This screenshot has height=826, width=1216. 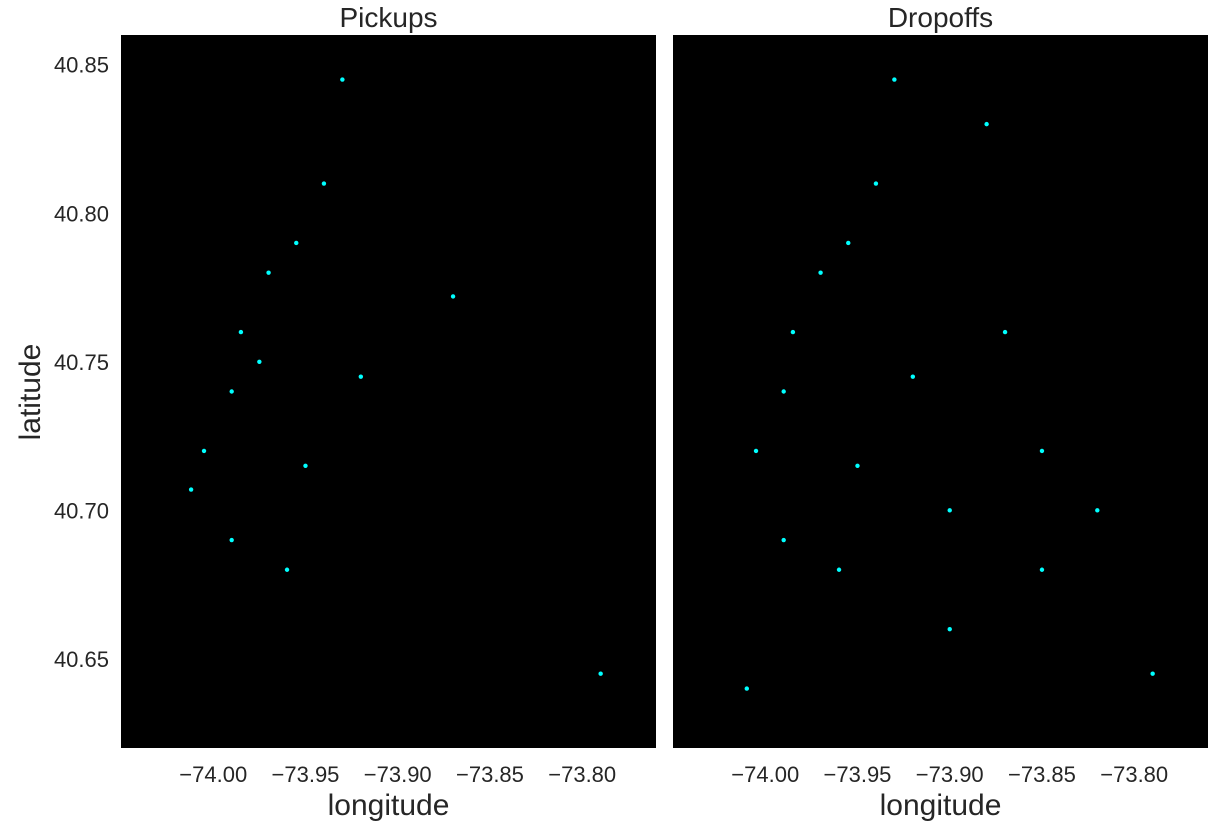 I want to click on y-tick-label: 40.85, so click(x=81, y=65).